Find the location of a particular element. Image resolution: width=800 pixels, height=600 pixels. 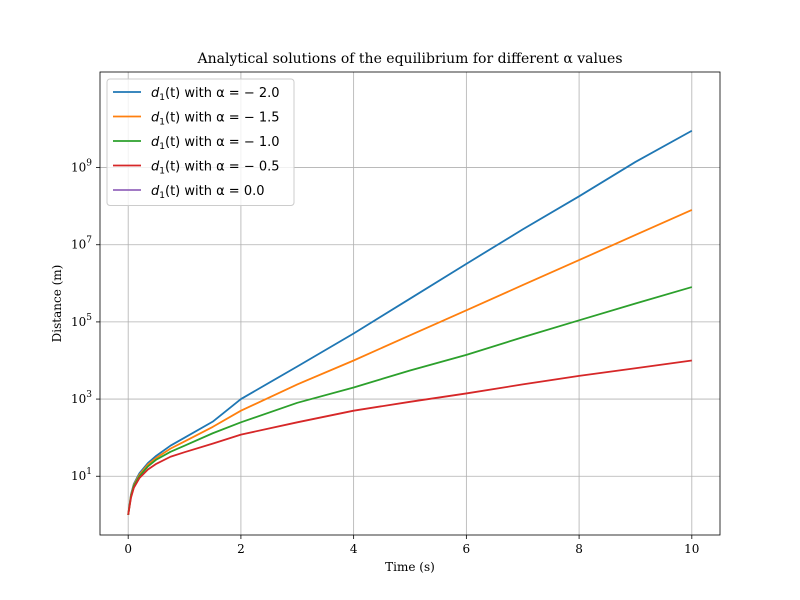

legend-entry-label: d1(t) with α = − 0.5 is located at coordinates (215, 168).